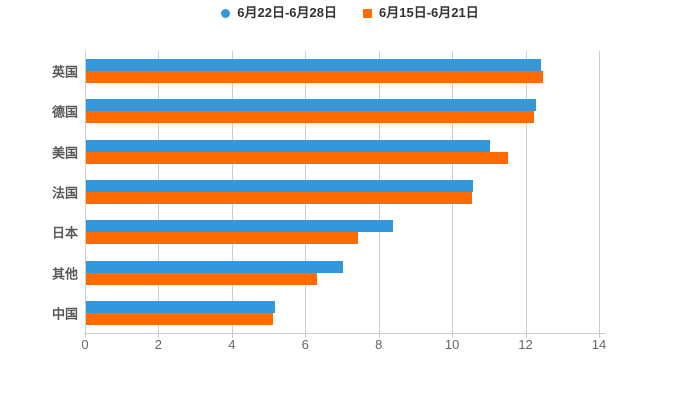 The width and height of the screenshot is (700, 400). Describe the element at coordinates (287, 12) in the screenshot. I see `legend-label: 6月22日-6月28日` at that location.